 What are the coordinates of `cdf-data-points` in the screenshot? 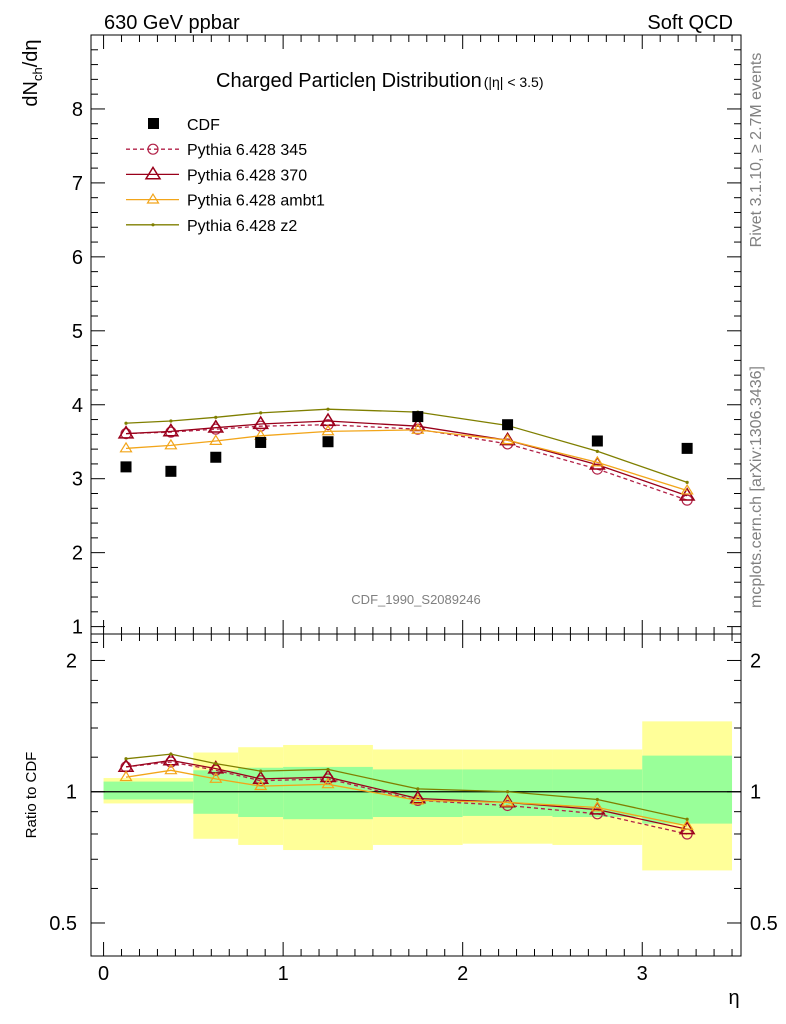 It's located at (406, 444).